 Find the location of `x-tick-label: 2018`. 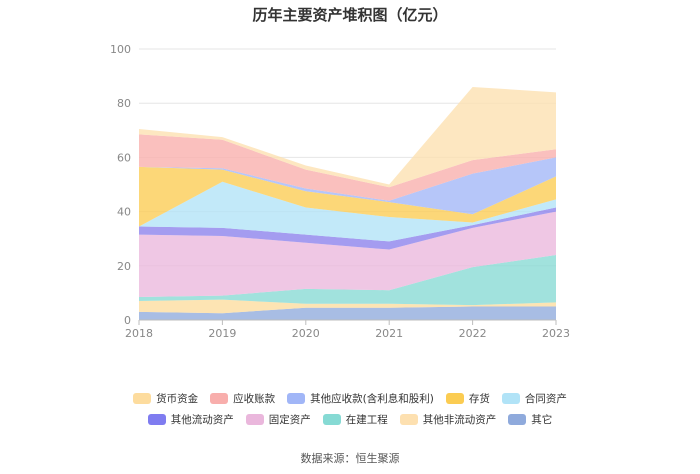

x-tick-label: 2018 is located at coordinates (139, 333).